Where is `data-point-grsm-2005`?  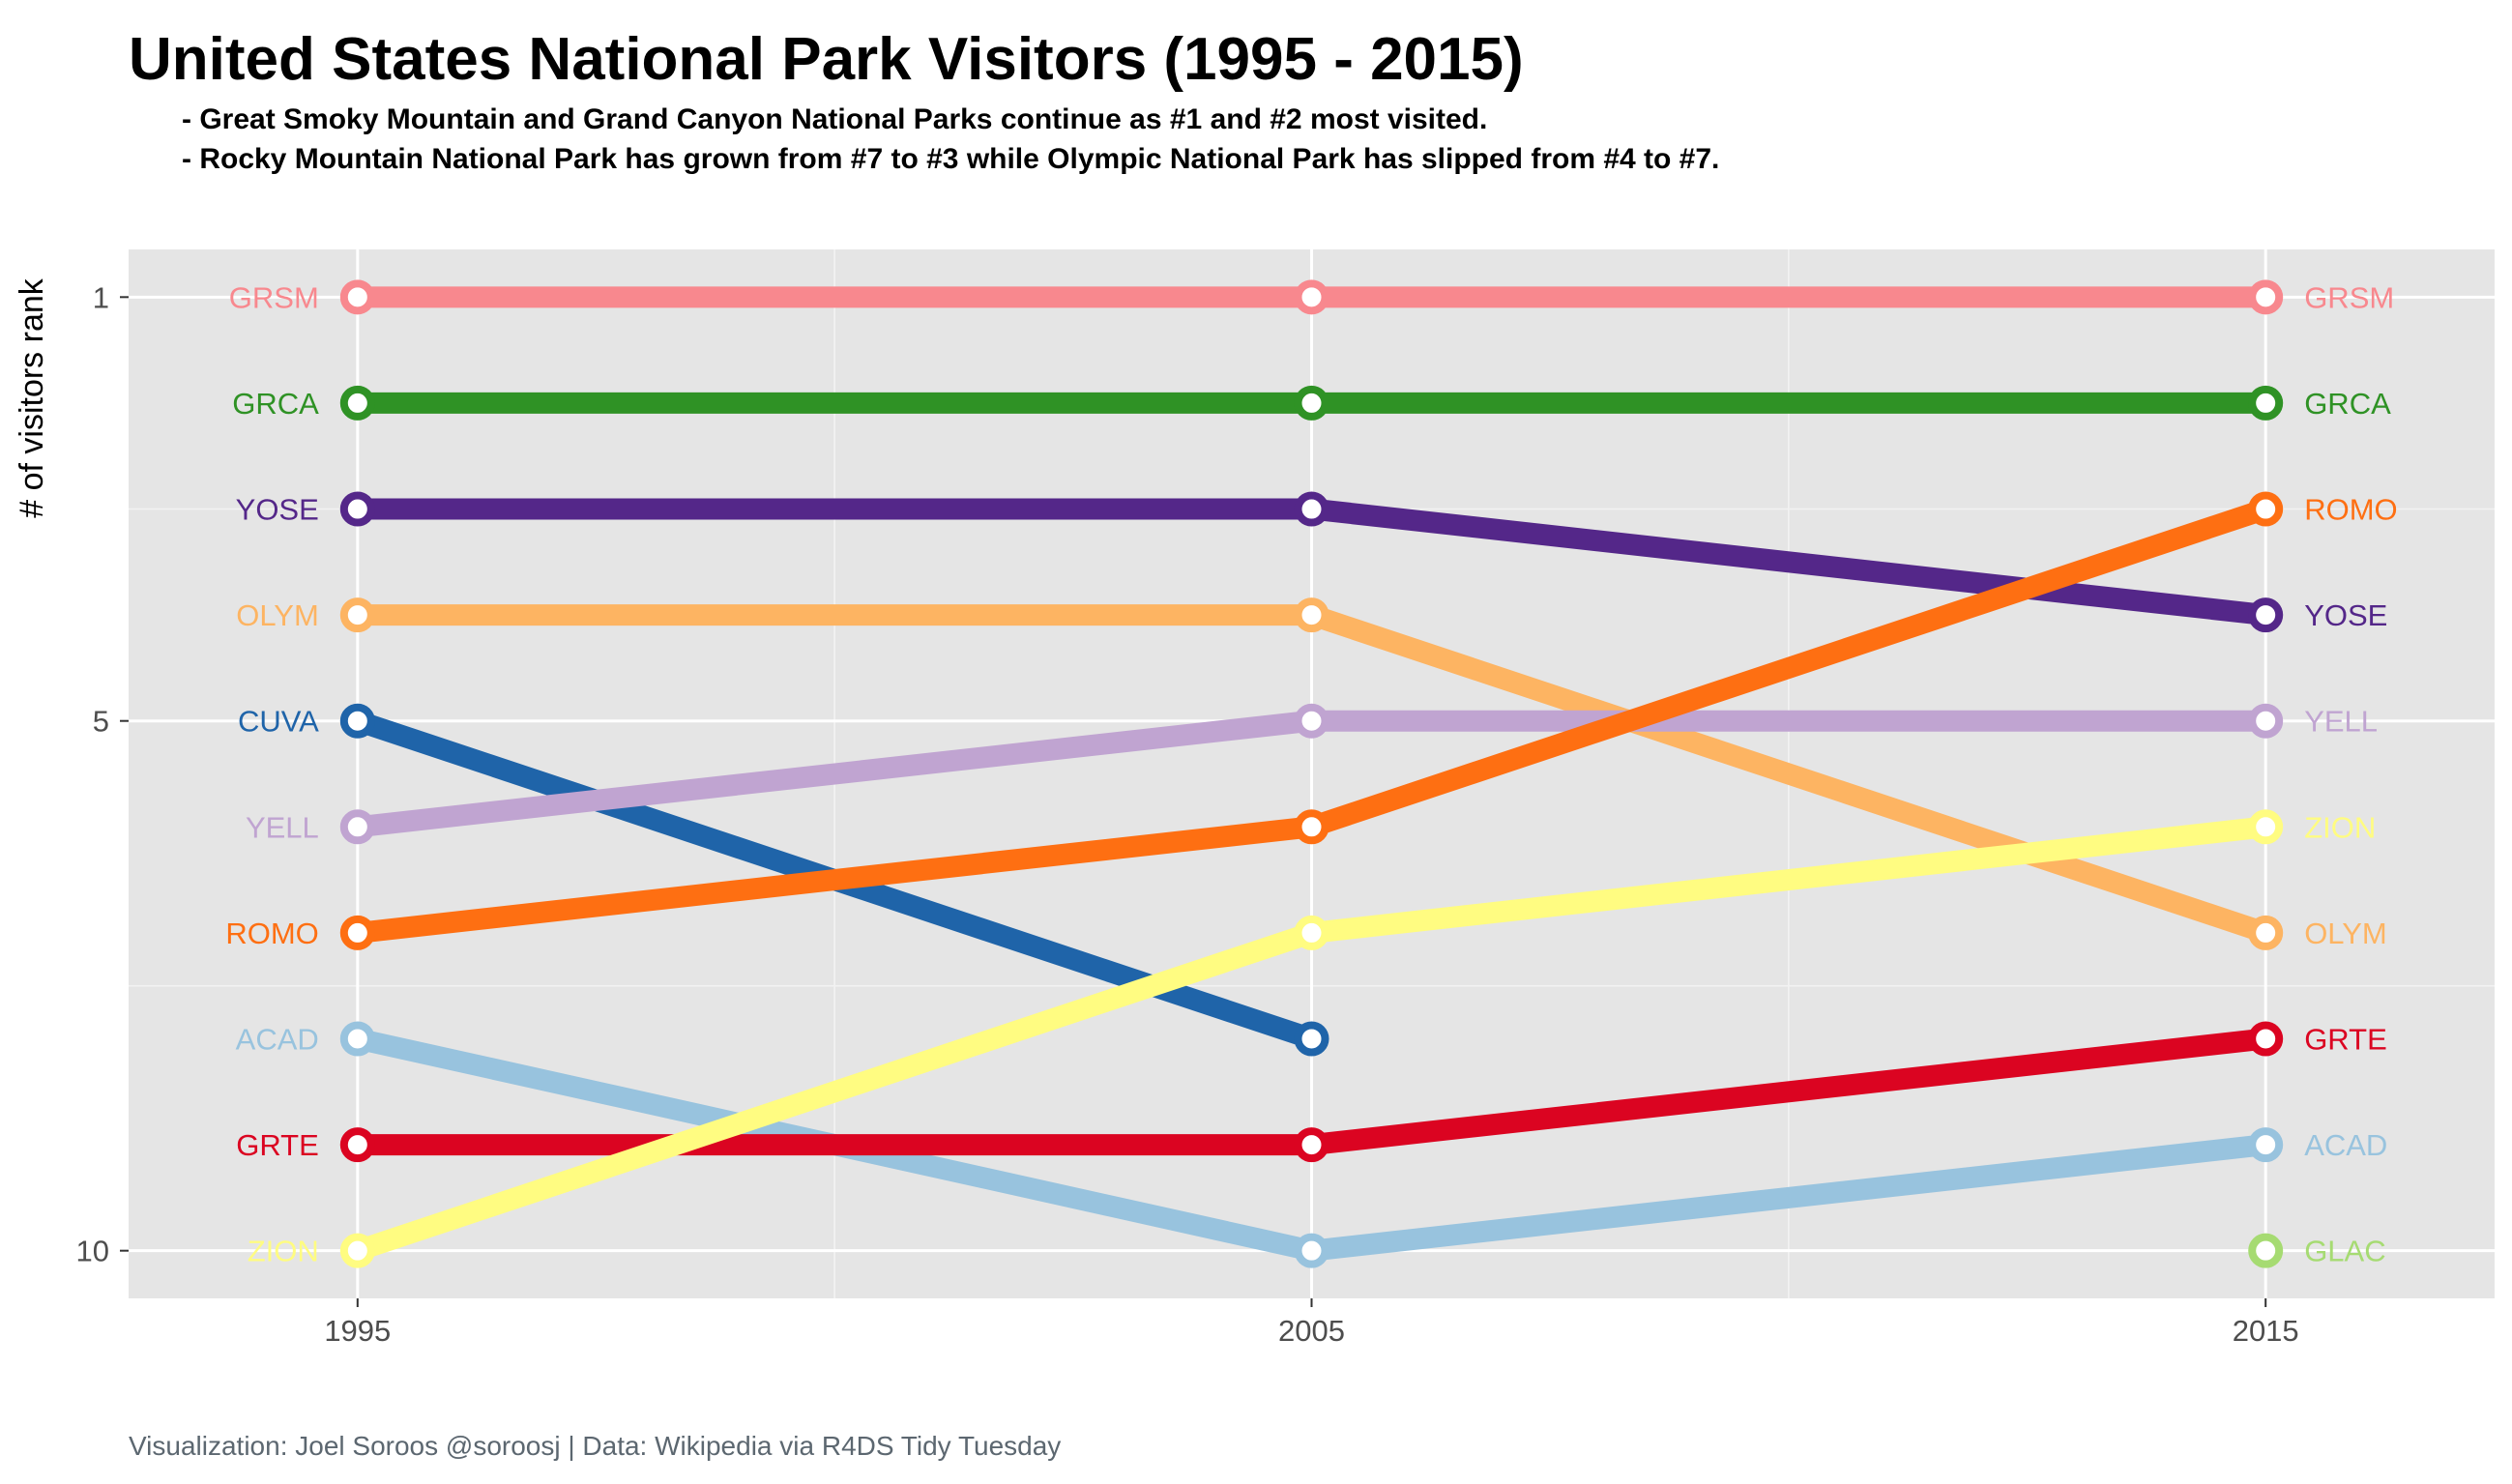
data-point-grsm-2005 is located at coordinates (1311, 297).